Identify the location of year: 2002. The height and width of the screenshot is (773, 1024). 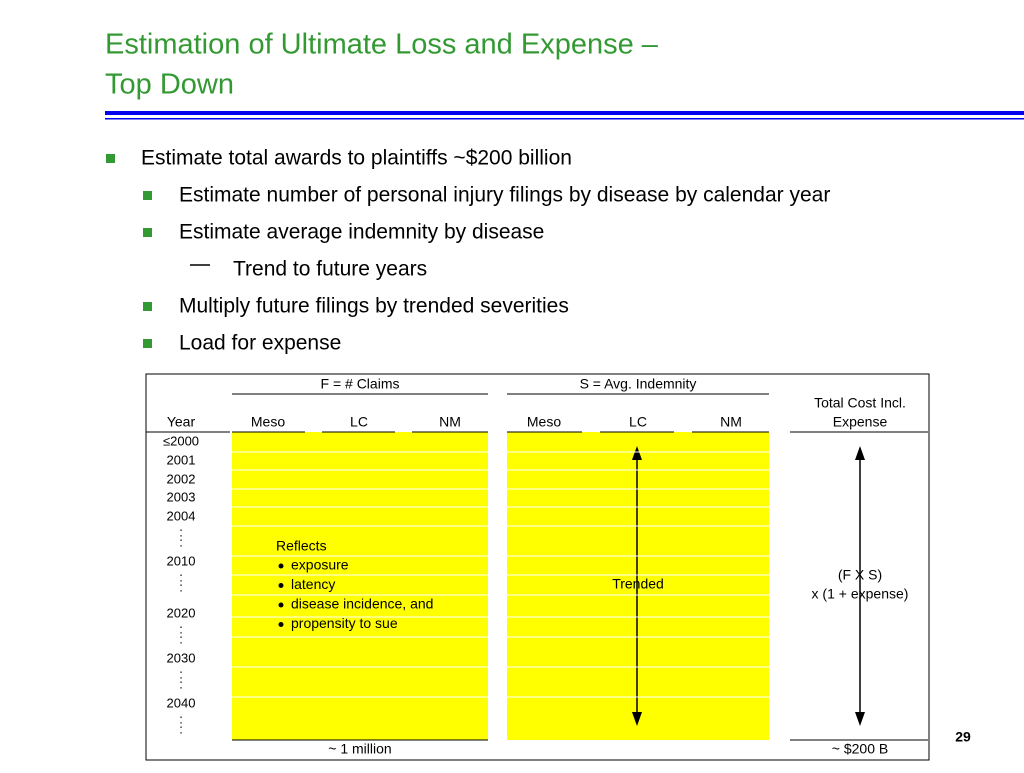
(181, 478).